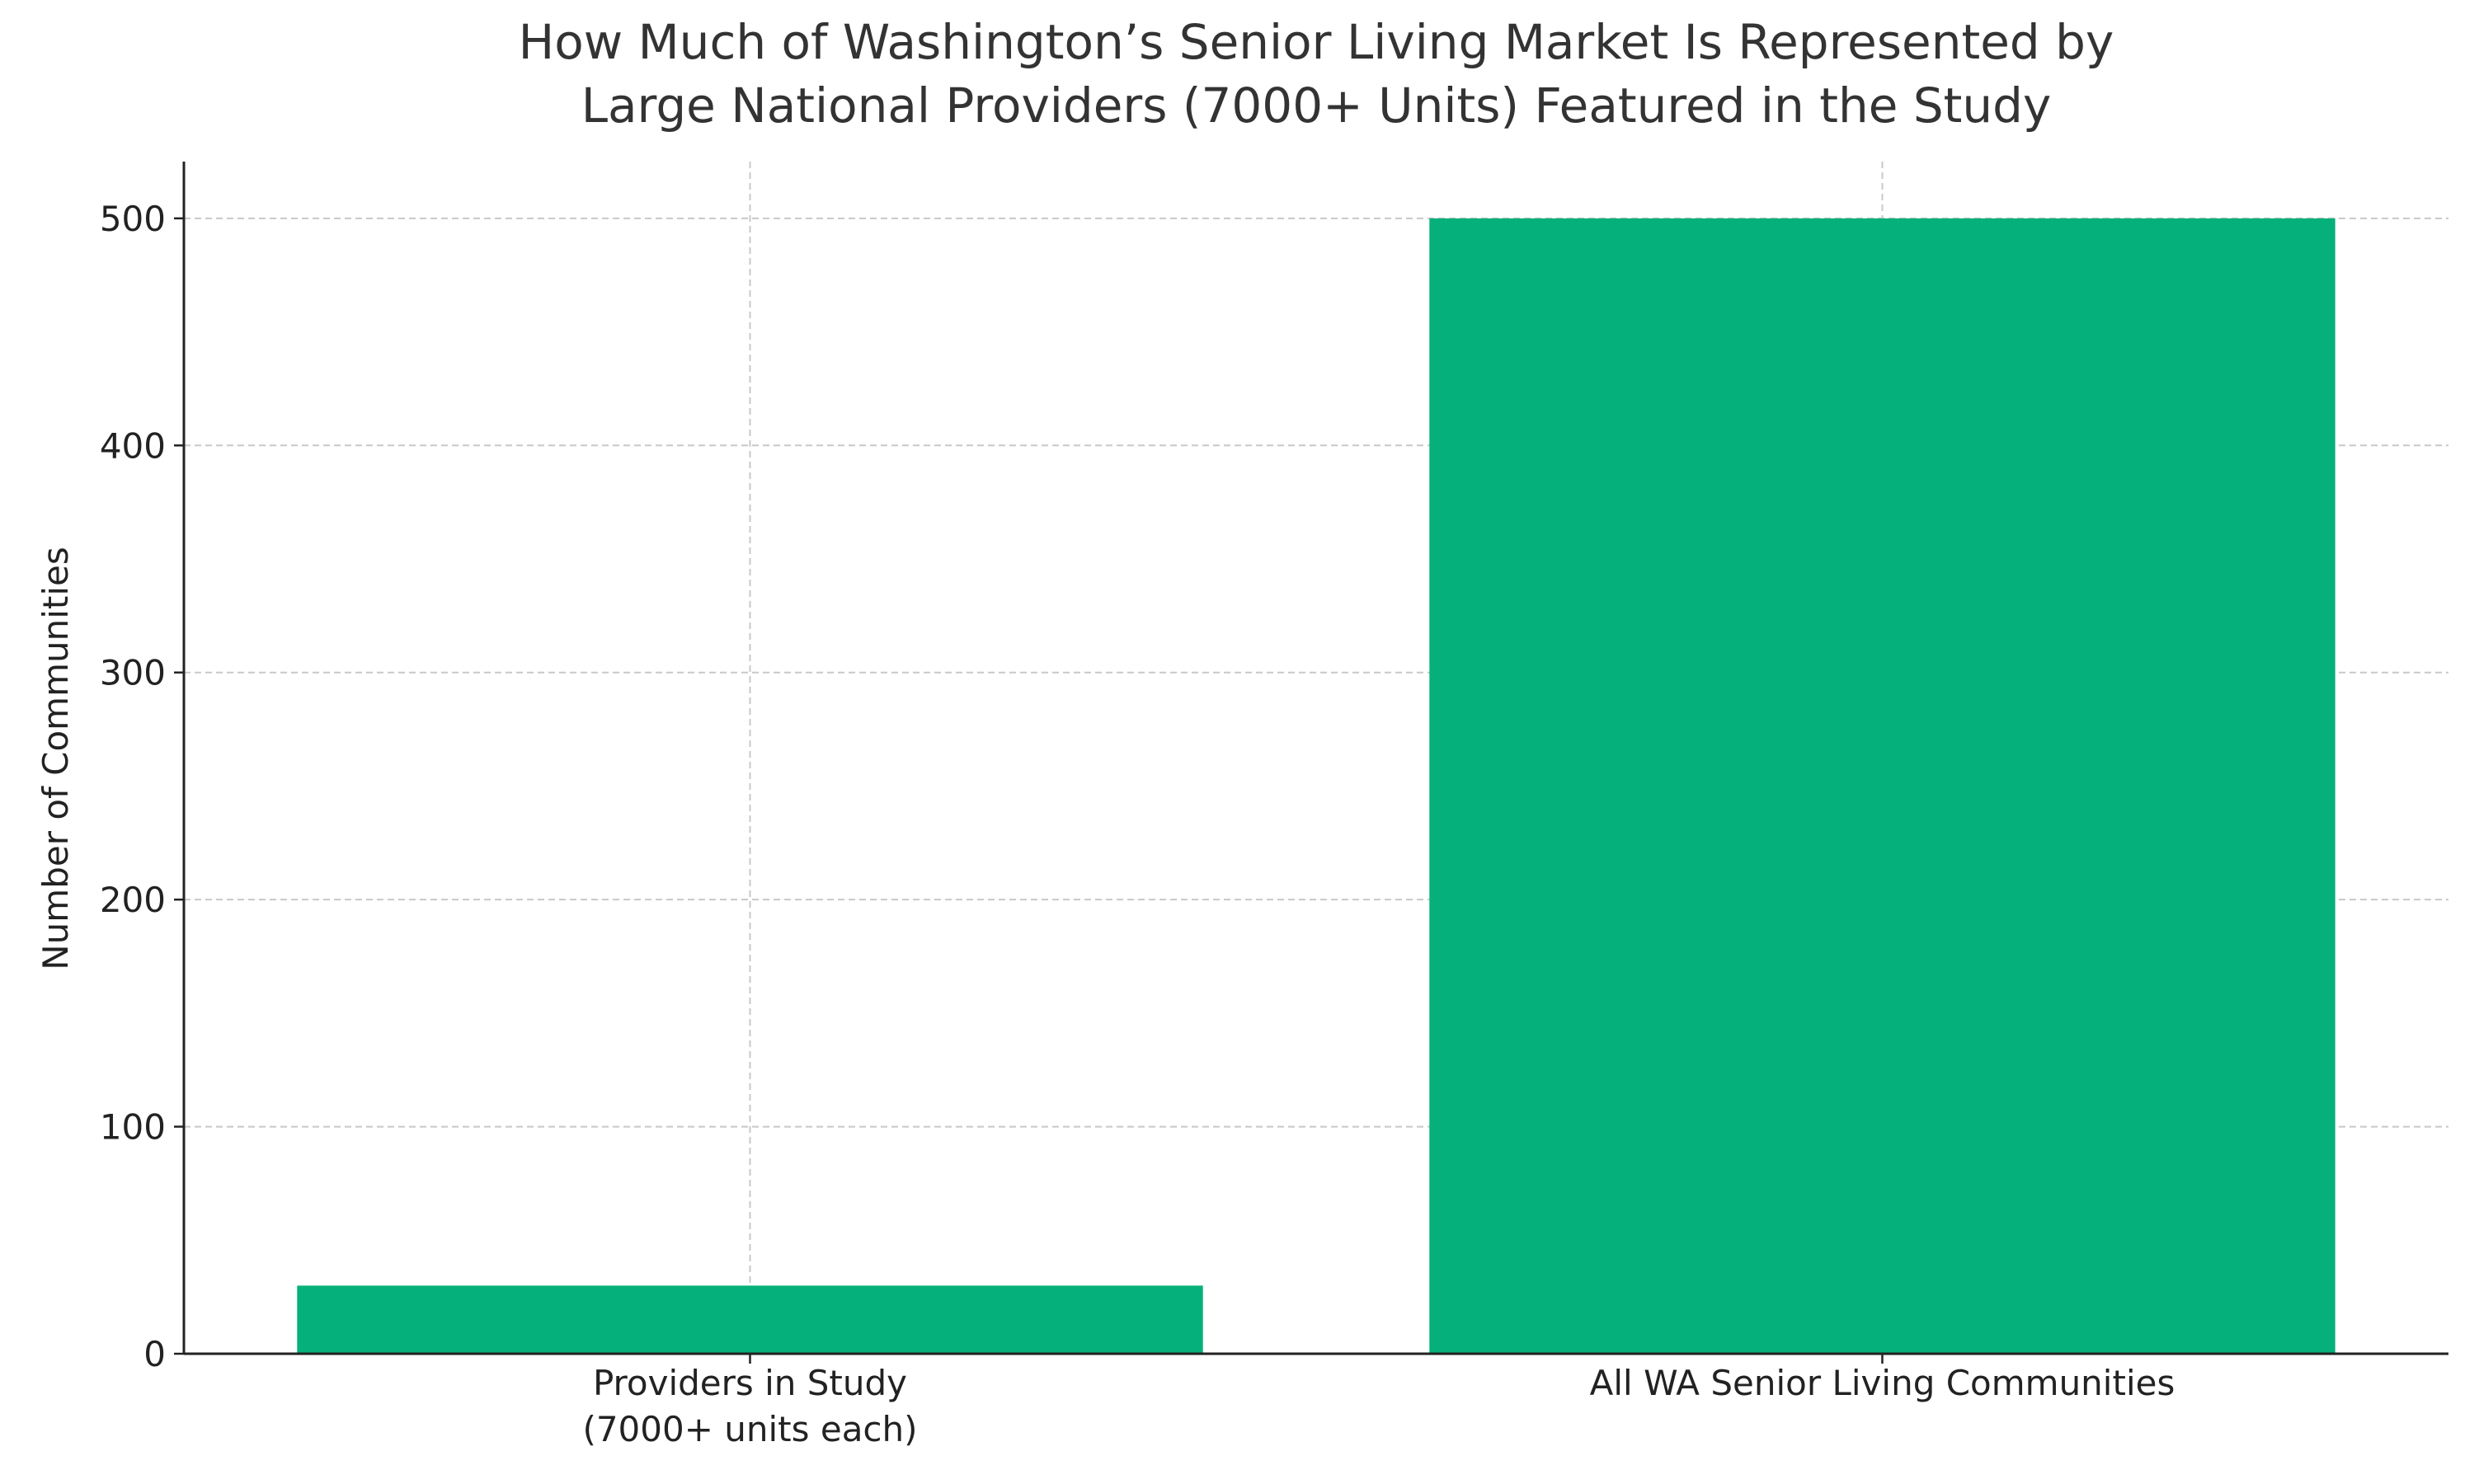  What do you see at coordinates (133, 445) in the screenshot?
I see `y-tick-label: 400` at bounding box center [133, 445].